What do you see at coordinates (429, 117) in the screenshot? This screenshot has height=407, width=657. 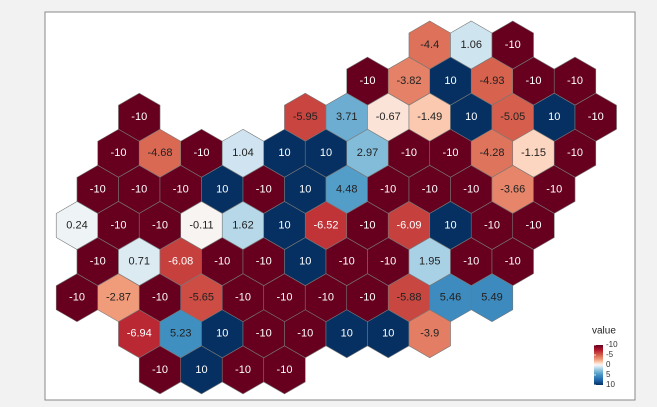 I see `hex-label: -1.49` at bounding box center [429, 117].